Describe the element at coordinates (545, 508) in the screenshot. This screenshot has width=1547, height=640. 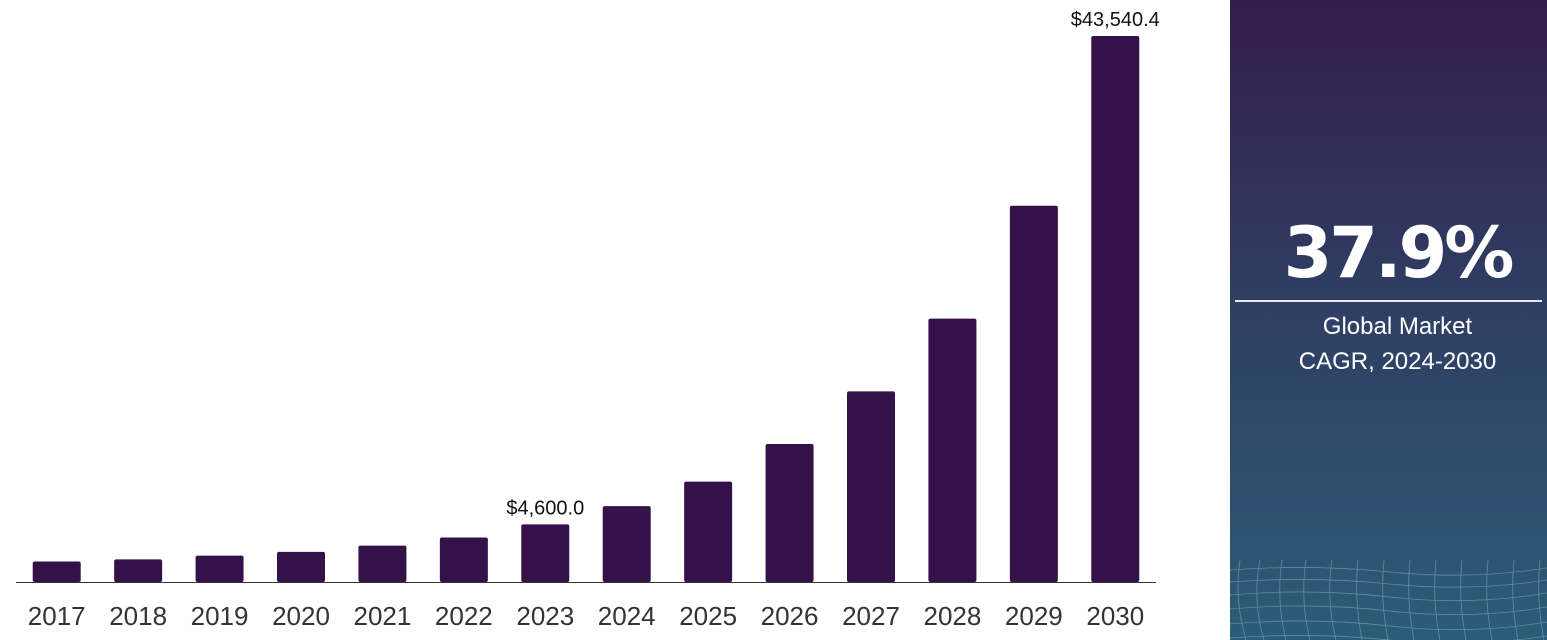
I see `data-label-2023: $4,600.0` at that location.